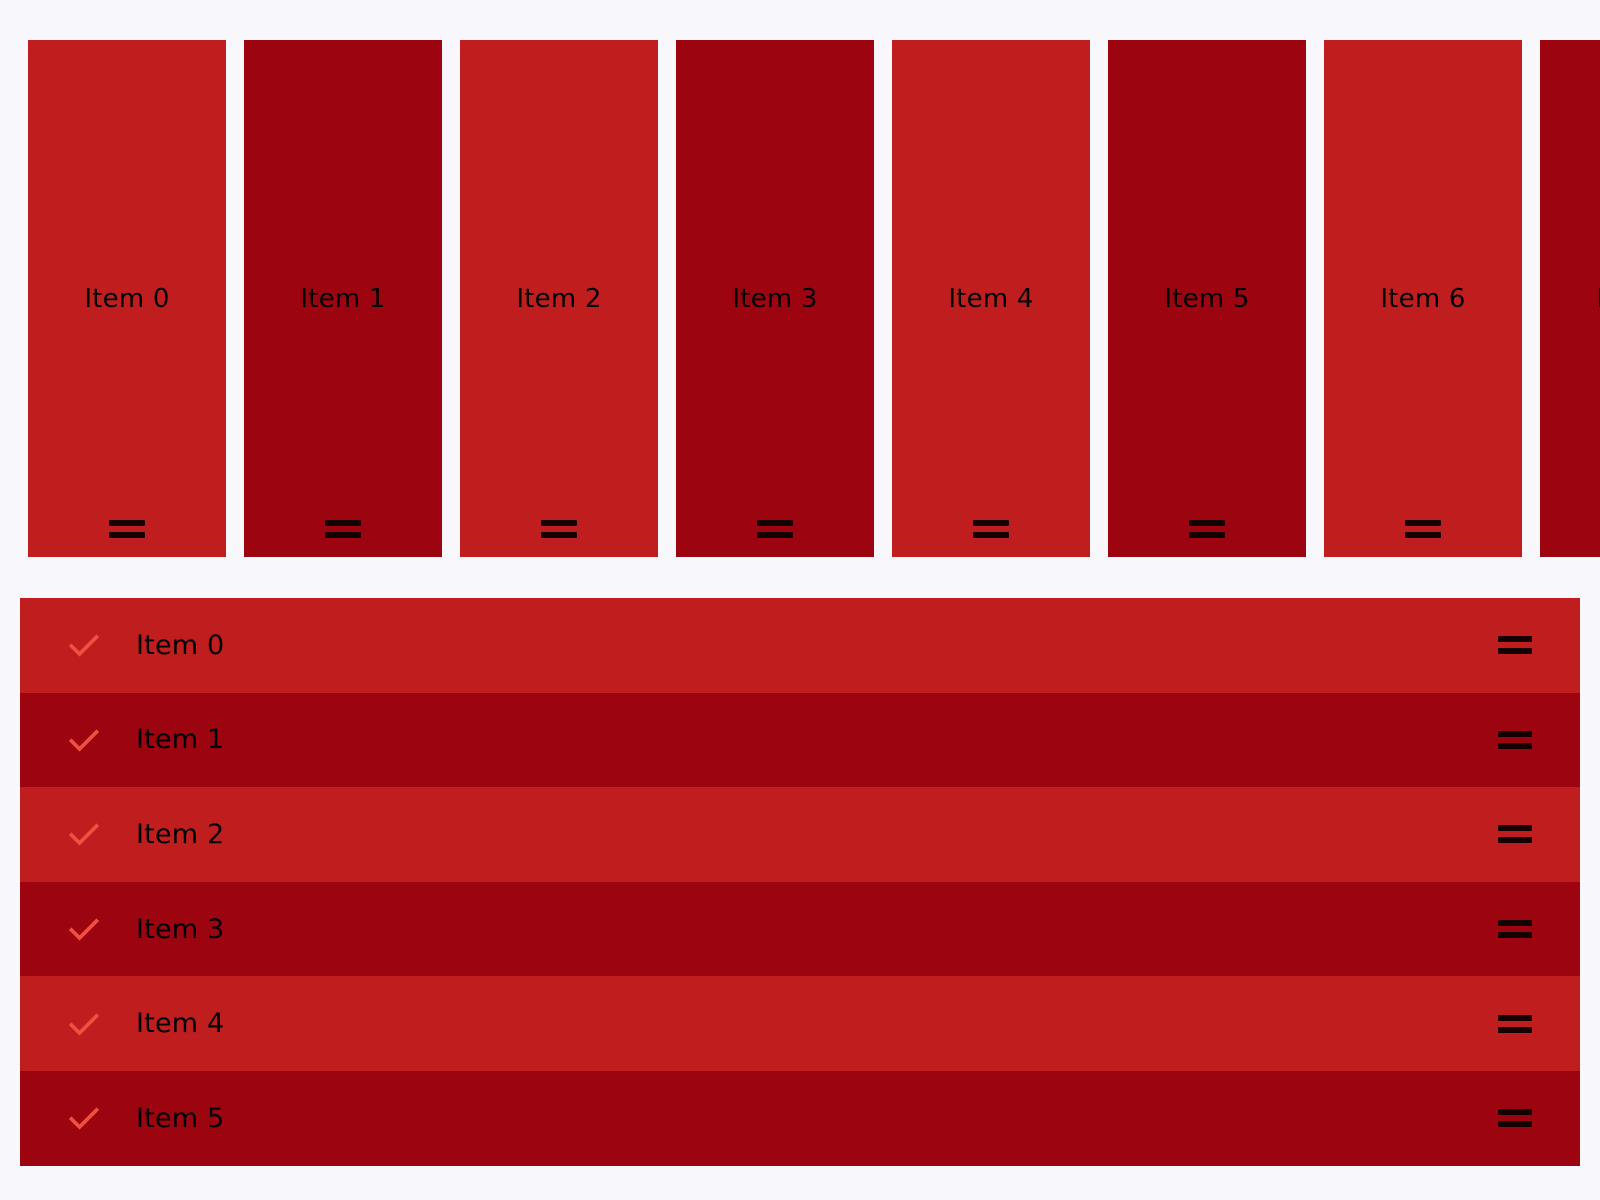  What do you see at coordinates (180, 645) in the screenshot?
I see `list-item-label: Item 0` at bounding box center [180, 645].